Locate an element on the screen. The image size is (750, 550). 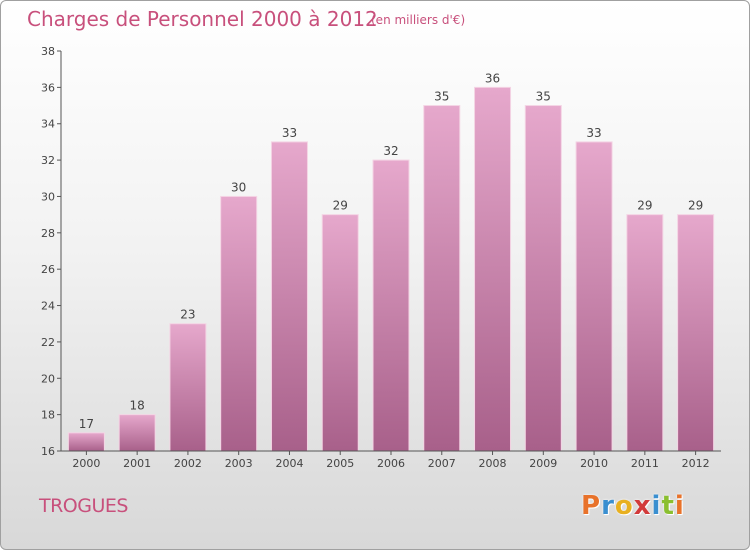
bar-value-label: 23 is located at coordinates (187, 315).